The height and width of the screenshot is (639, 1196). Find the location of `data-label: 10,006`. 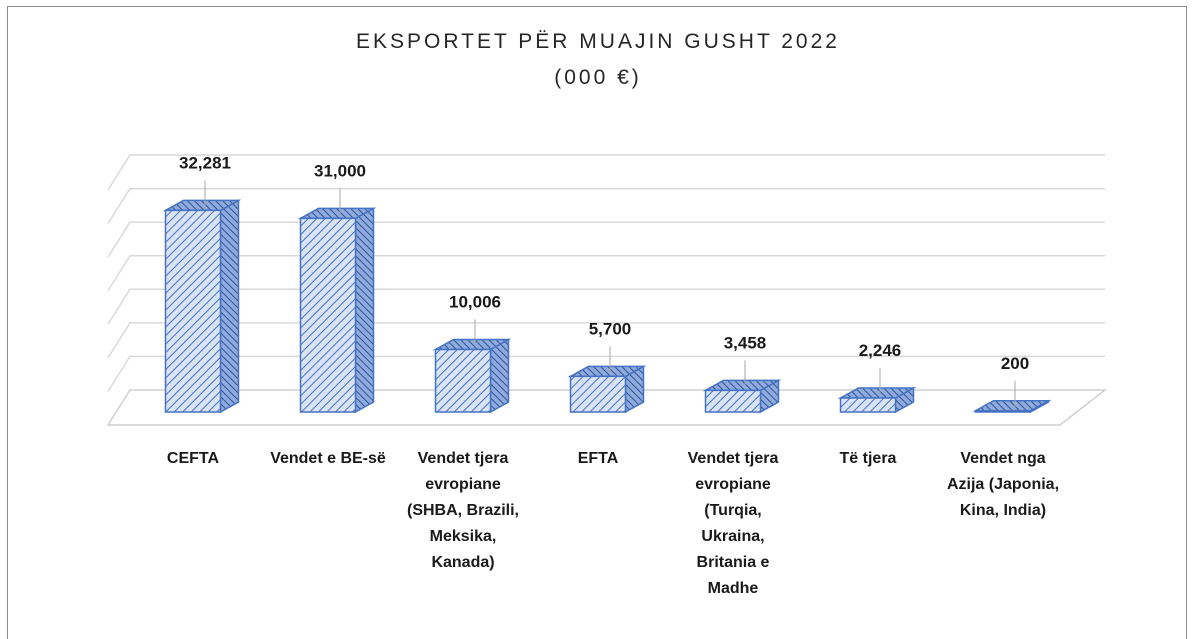

data-label: 10,006 is located at coordinates (475, 302).